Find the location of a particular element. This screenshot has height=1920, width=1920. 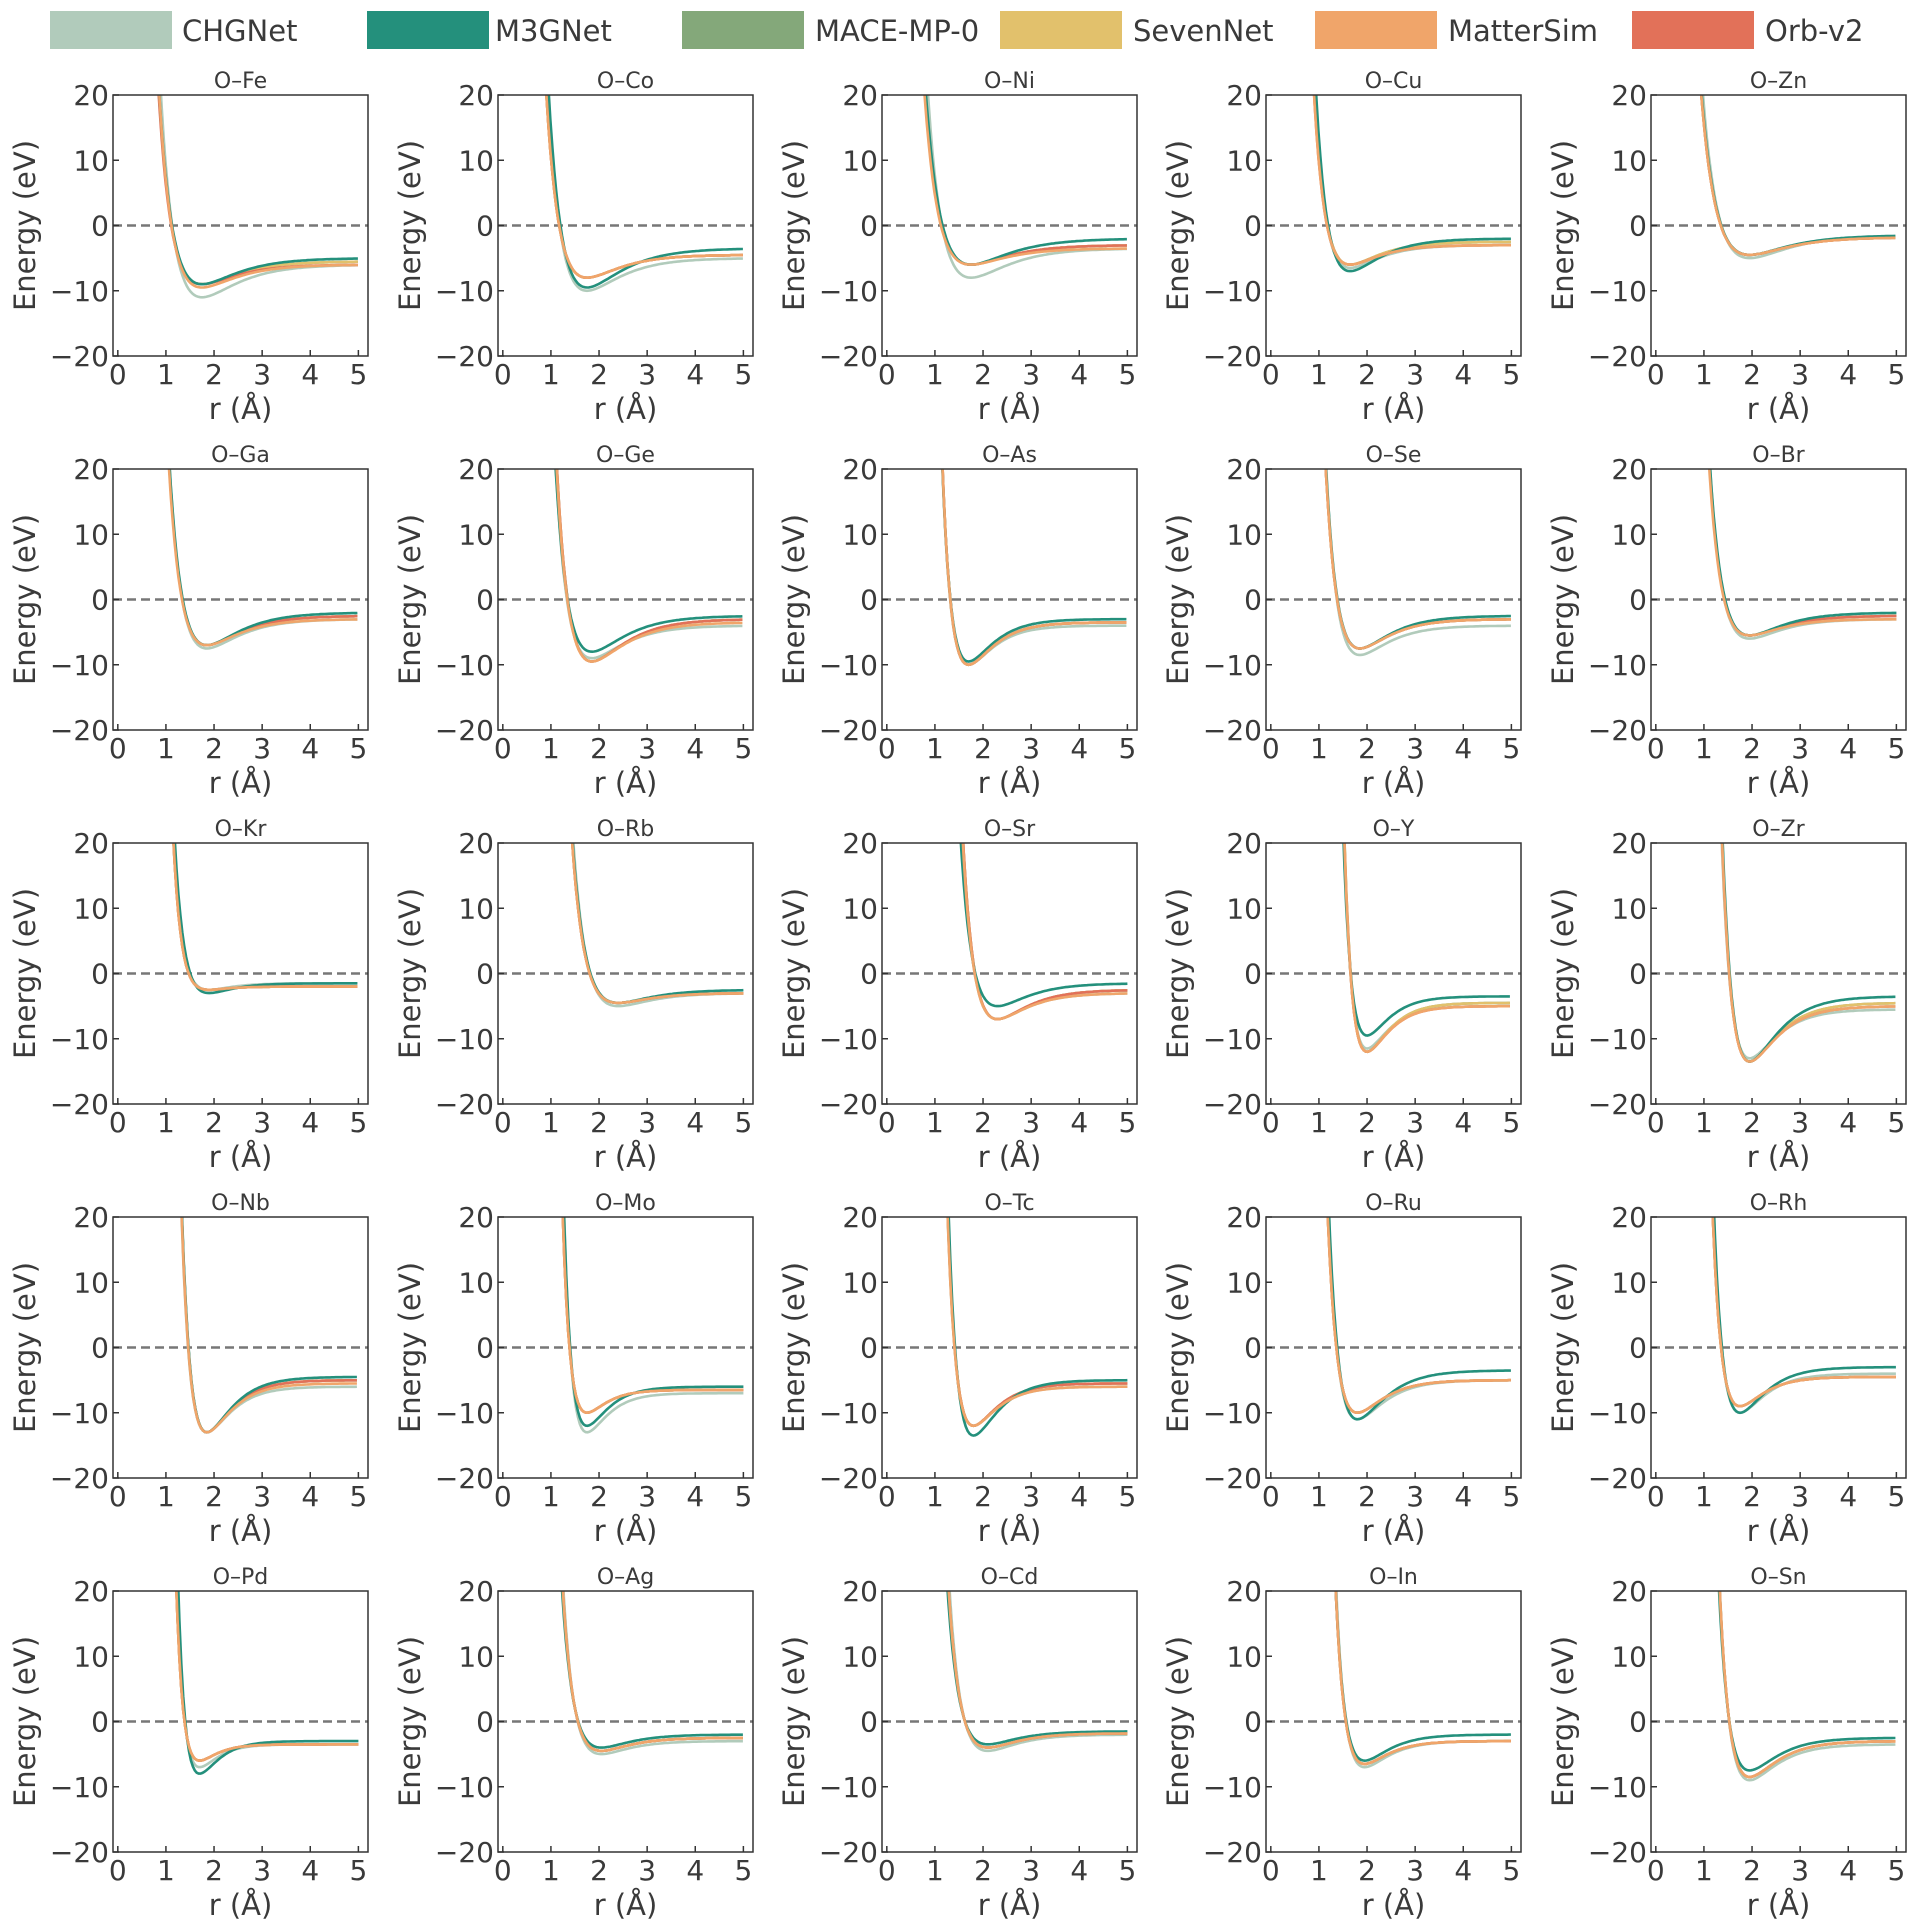

panel-title: O–Pd is located at coordinates (241, 1577).